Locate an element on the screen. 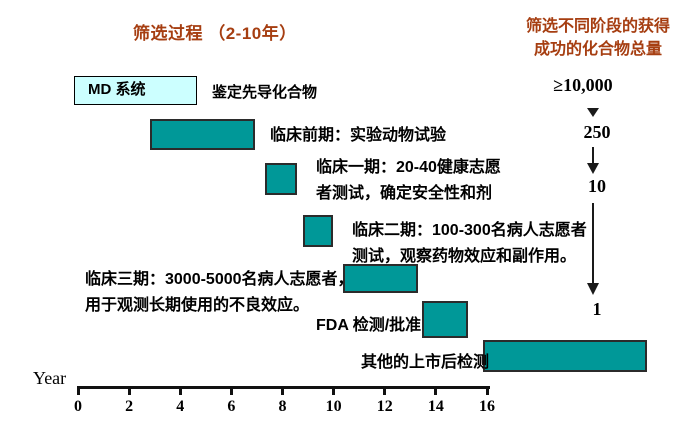 This screenshot has height=439, width=698. axis-tick-label: 0 is located at coordinates (78, 406).